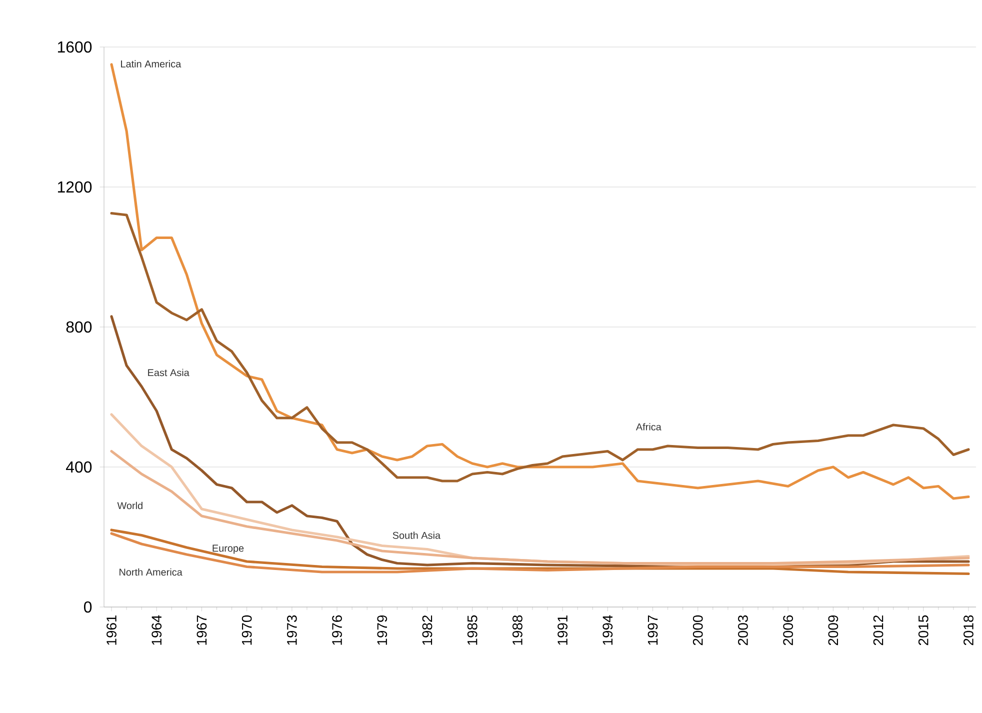  What do you see at coordinates (923, 630) in the screenshot?
I see `x-tick-label: 2015` at bounding box center [923, 630].